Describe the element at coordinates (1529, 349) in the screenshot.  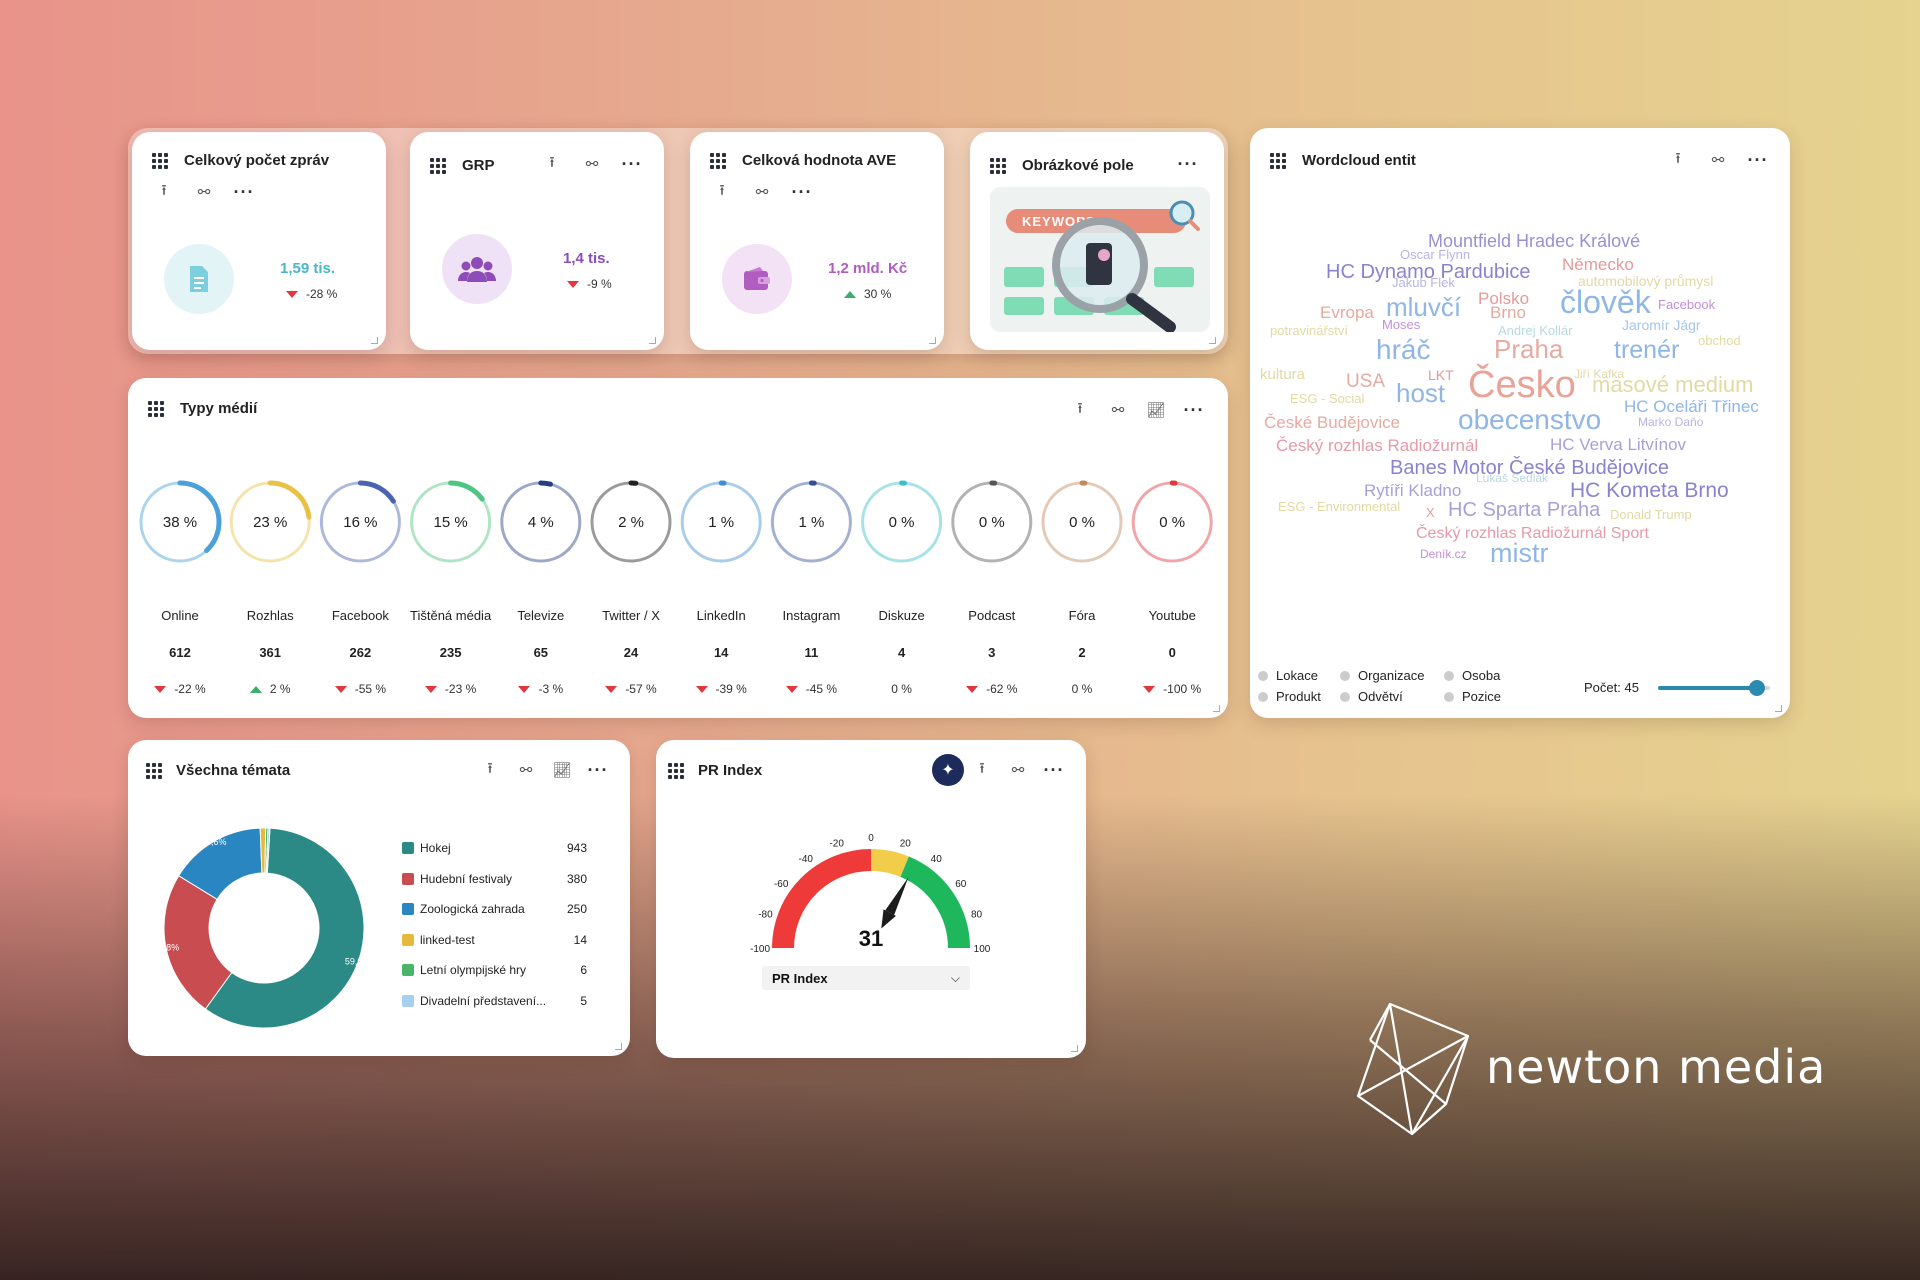
I see `wordcloud-word: Praha` at that location.